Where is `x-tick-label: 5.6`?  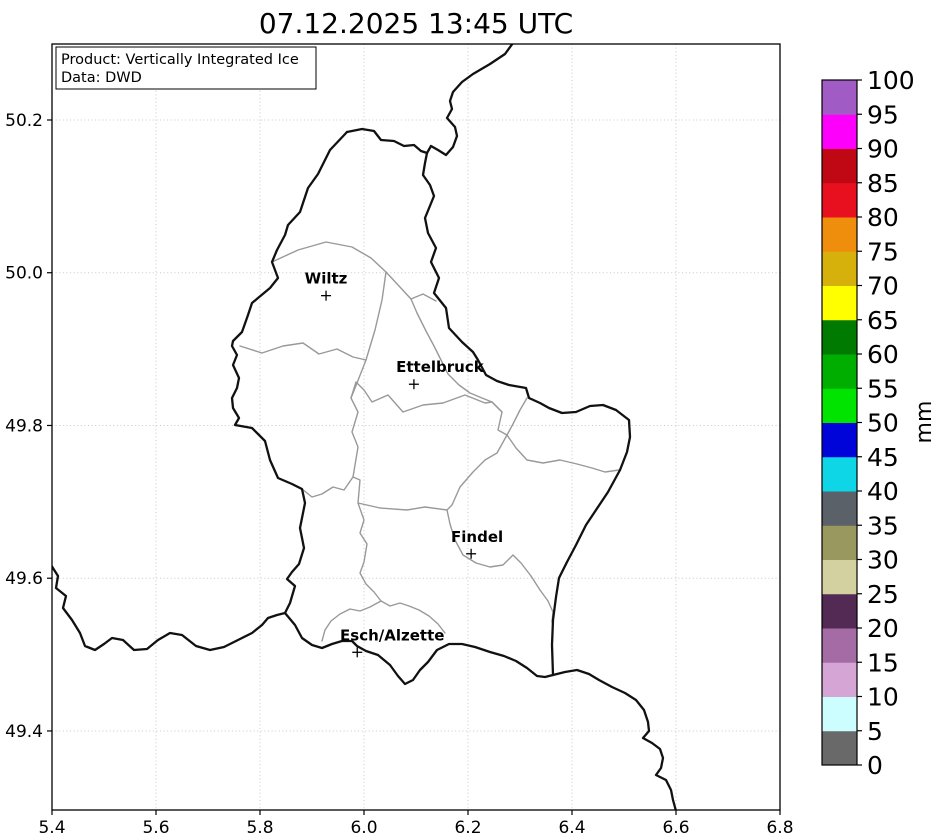 x-tick-label: 5.6 is located at coordinates (155, 827).